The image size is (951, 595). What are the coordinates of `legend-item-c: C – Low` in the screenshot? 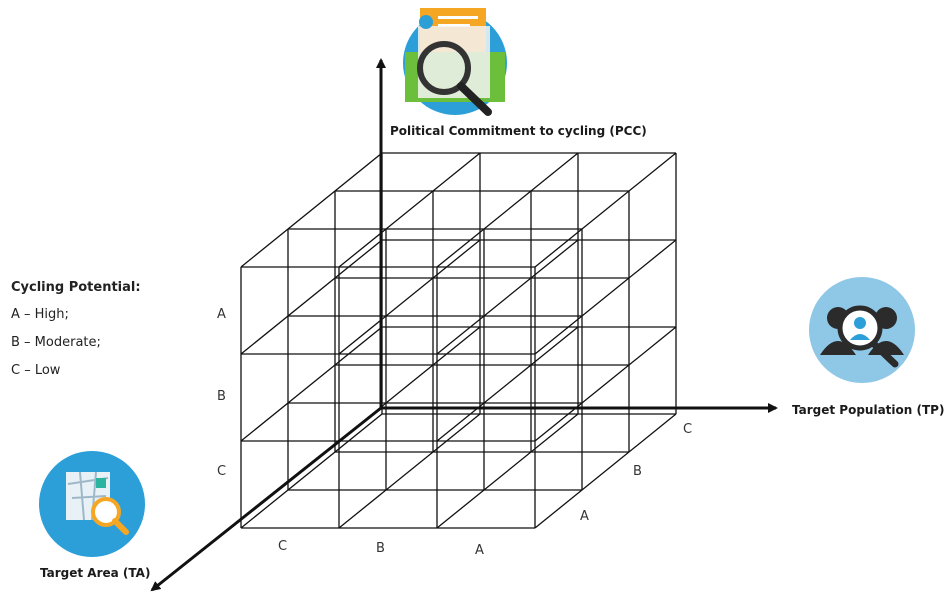 It's located at (36, 370).